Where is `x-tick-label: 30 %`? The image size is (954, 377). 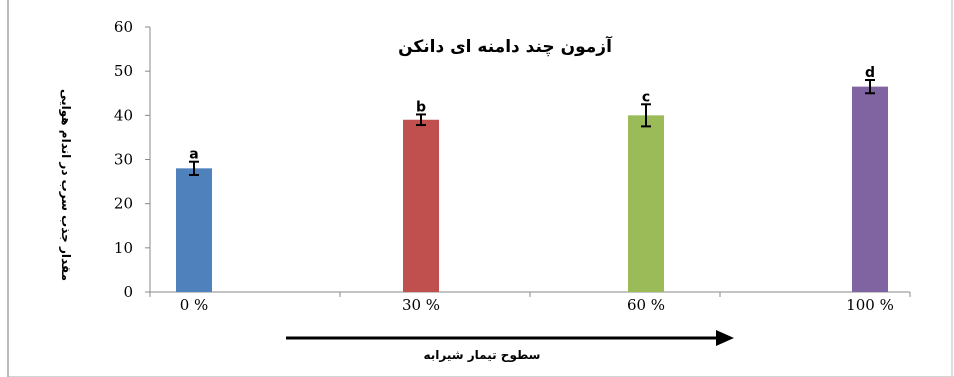 x-tick-label: 30 % is located at coordinates (421, 305).